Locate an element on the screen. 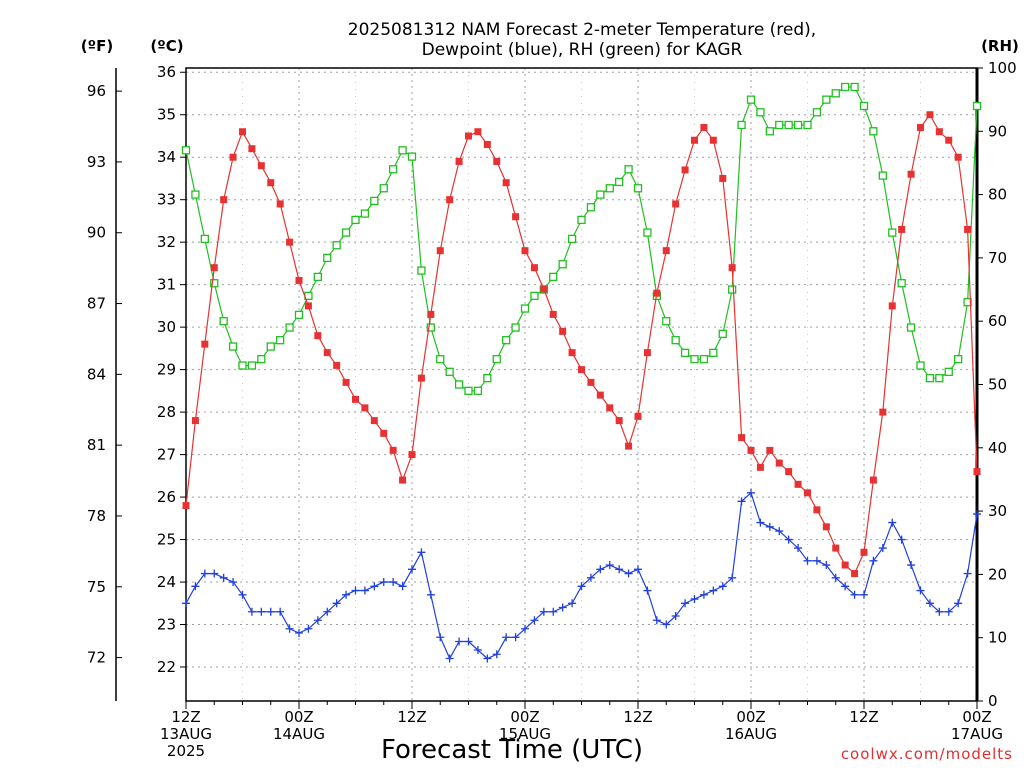 The width and height of the screenshot is (1024, 768). celsius-tick-label: 29 is located at coordinates (166, 370).